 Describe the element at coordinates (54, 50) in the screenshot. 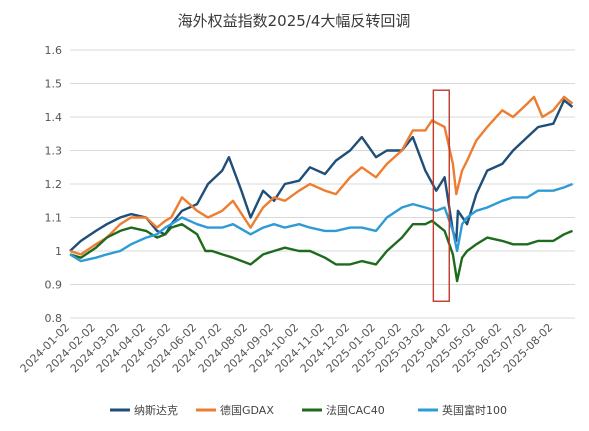

I see `y-tick-label: 1.6` at that location.